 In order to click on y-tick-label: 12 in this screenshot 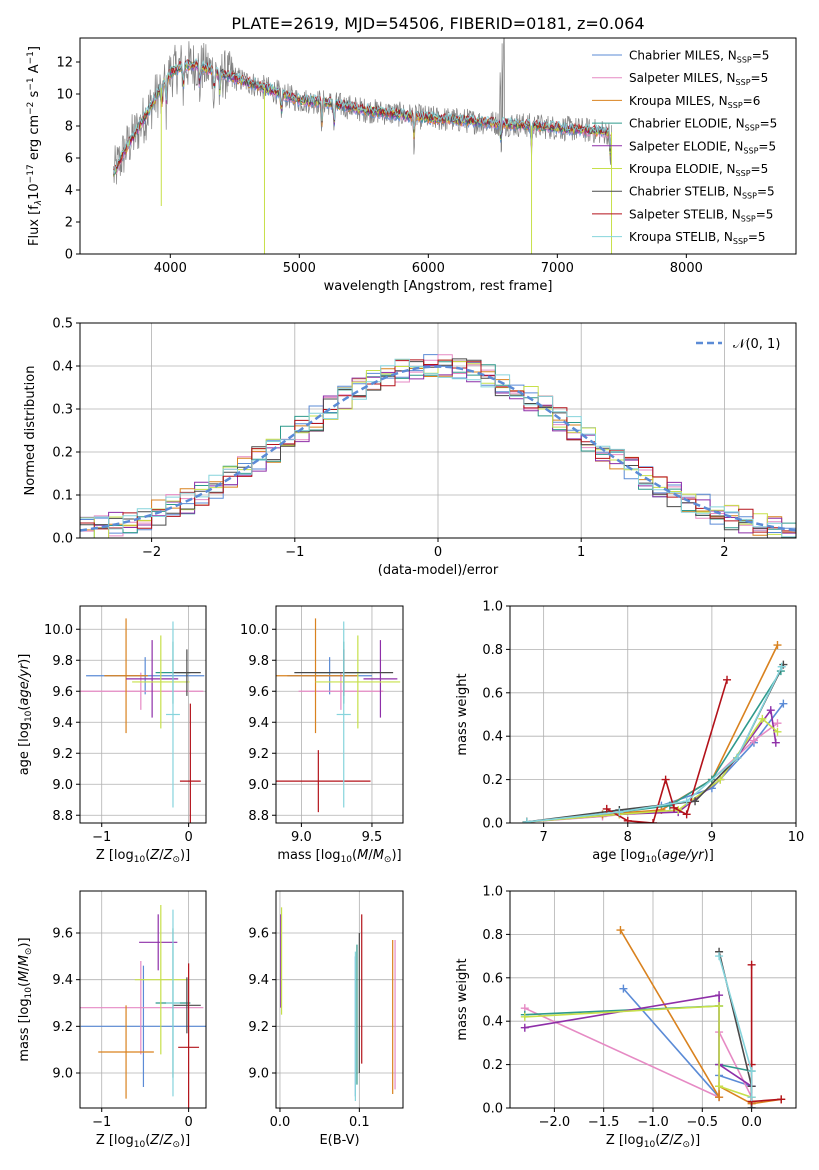, I will do `click(64, 63)`.